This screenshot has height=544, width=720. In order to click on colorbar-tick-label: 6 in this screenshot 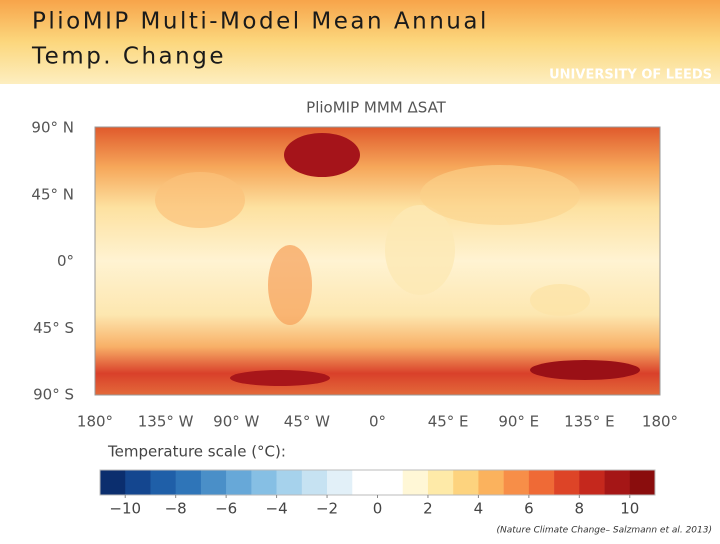, I will do `click(529, 509)`.